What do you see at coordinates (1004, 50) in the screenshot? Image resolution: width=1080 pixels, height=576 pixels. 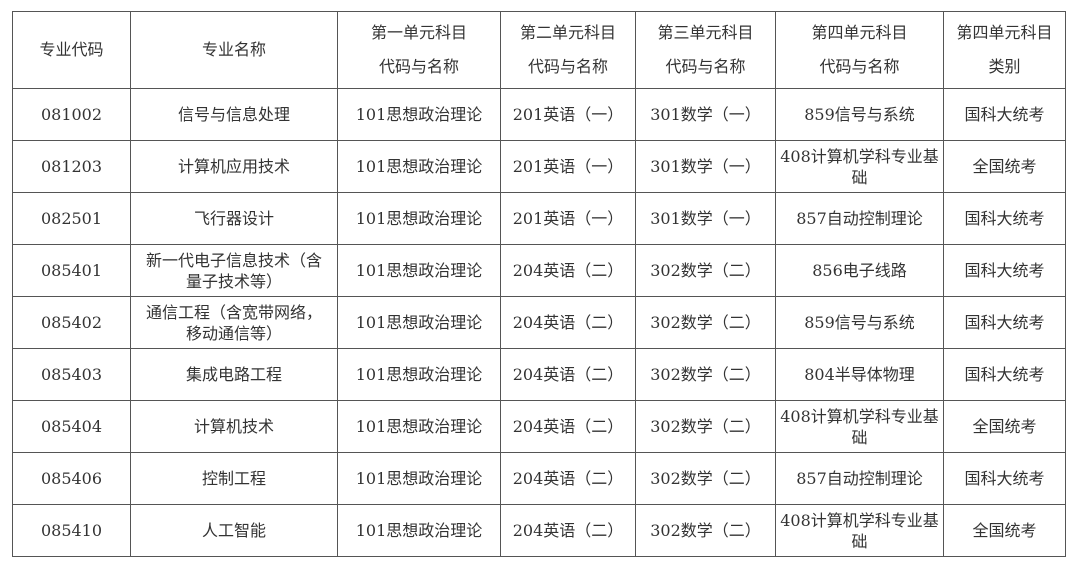 I see `header-unit4-category: 第四单元科目 类别` at bounding box center [1004, 50].